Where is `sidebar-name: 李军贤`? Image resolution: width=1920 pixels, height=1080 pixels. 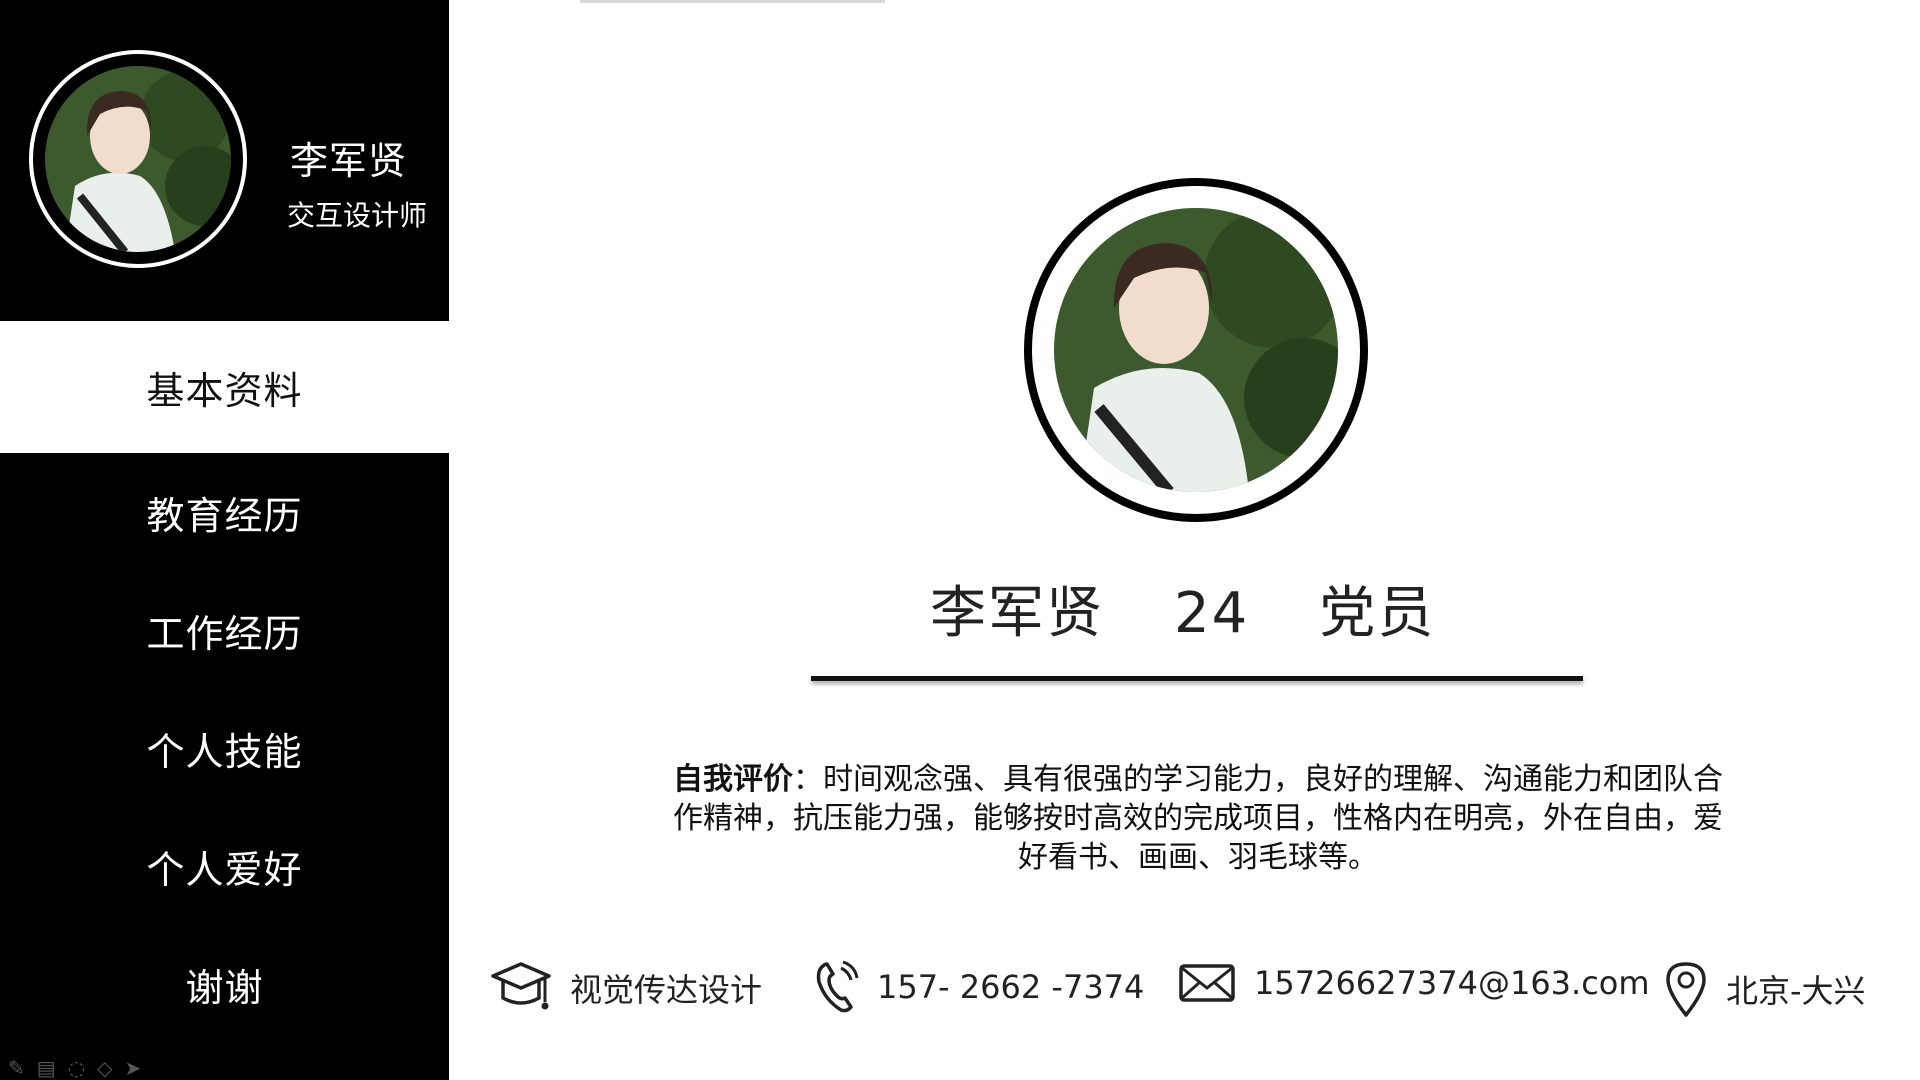 sidebar-name: 李军贤 is located at coordinates (349, 161).